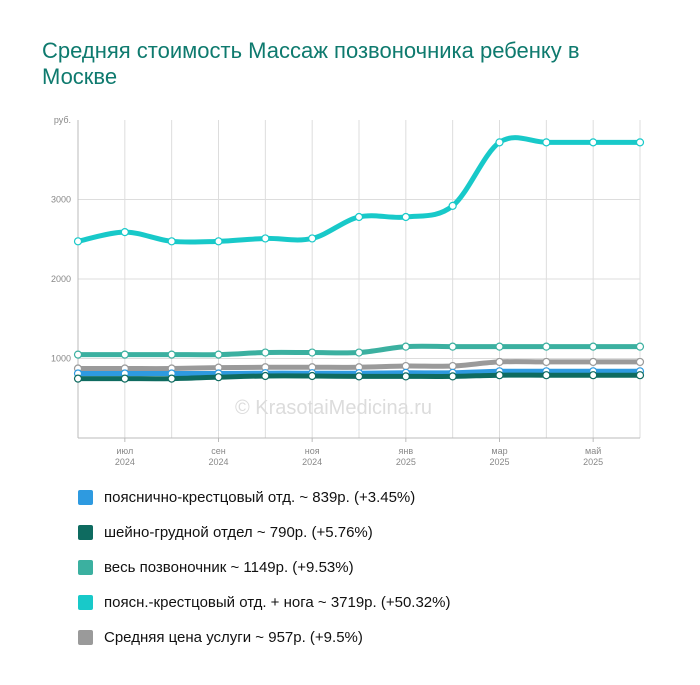  I want to click on legend-label: весь позвоночник ~ 1149р. (+9.53%), so click(229, 567).